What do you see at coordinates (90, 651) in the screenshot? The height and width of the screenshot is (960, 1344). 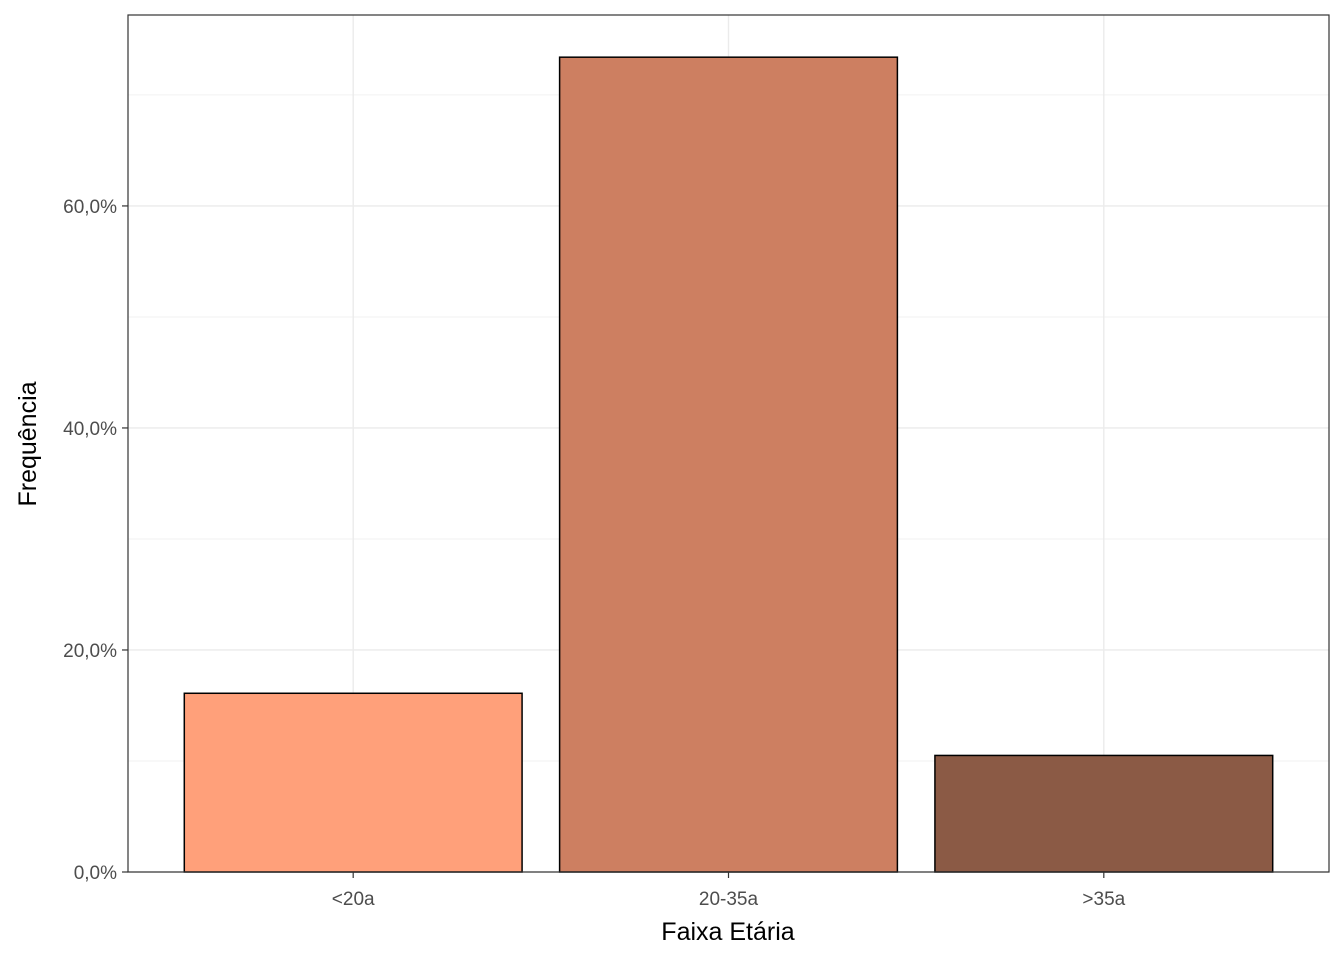 I see `y-tick-label: 20,0%` at bounding box center [90, 651].